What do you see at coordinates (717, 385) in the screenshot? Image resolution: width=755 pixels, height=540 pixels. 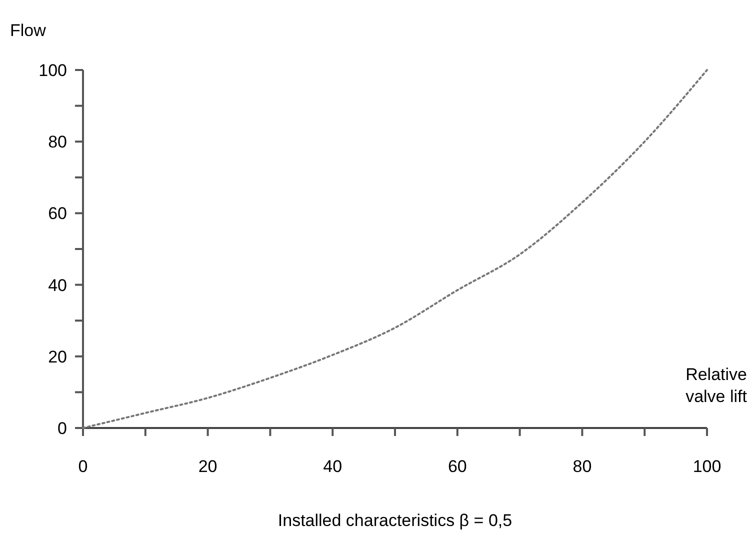 I see `x-axis-title: Relative valve lift` at bounding box center [717, 385].